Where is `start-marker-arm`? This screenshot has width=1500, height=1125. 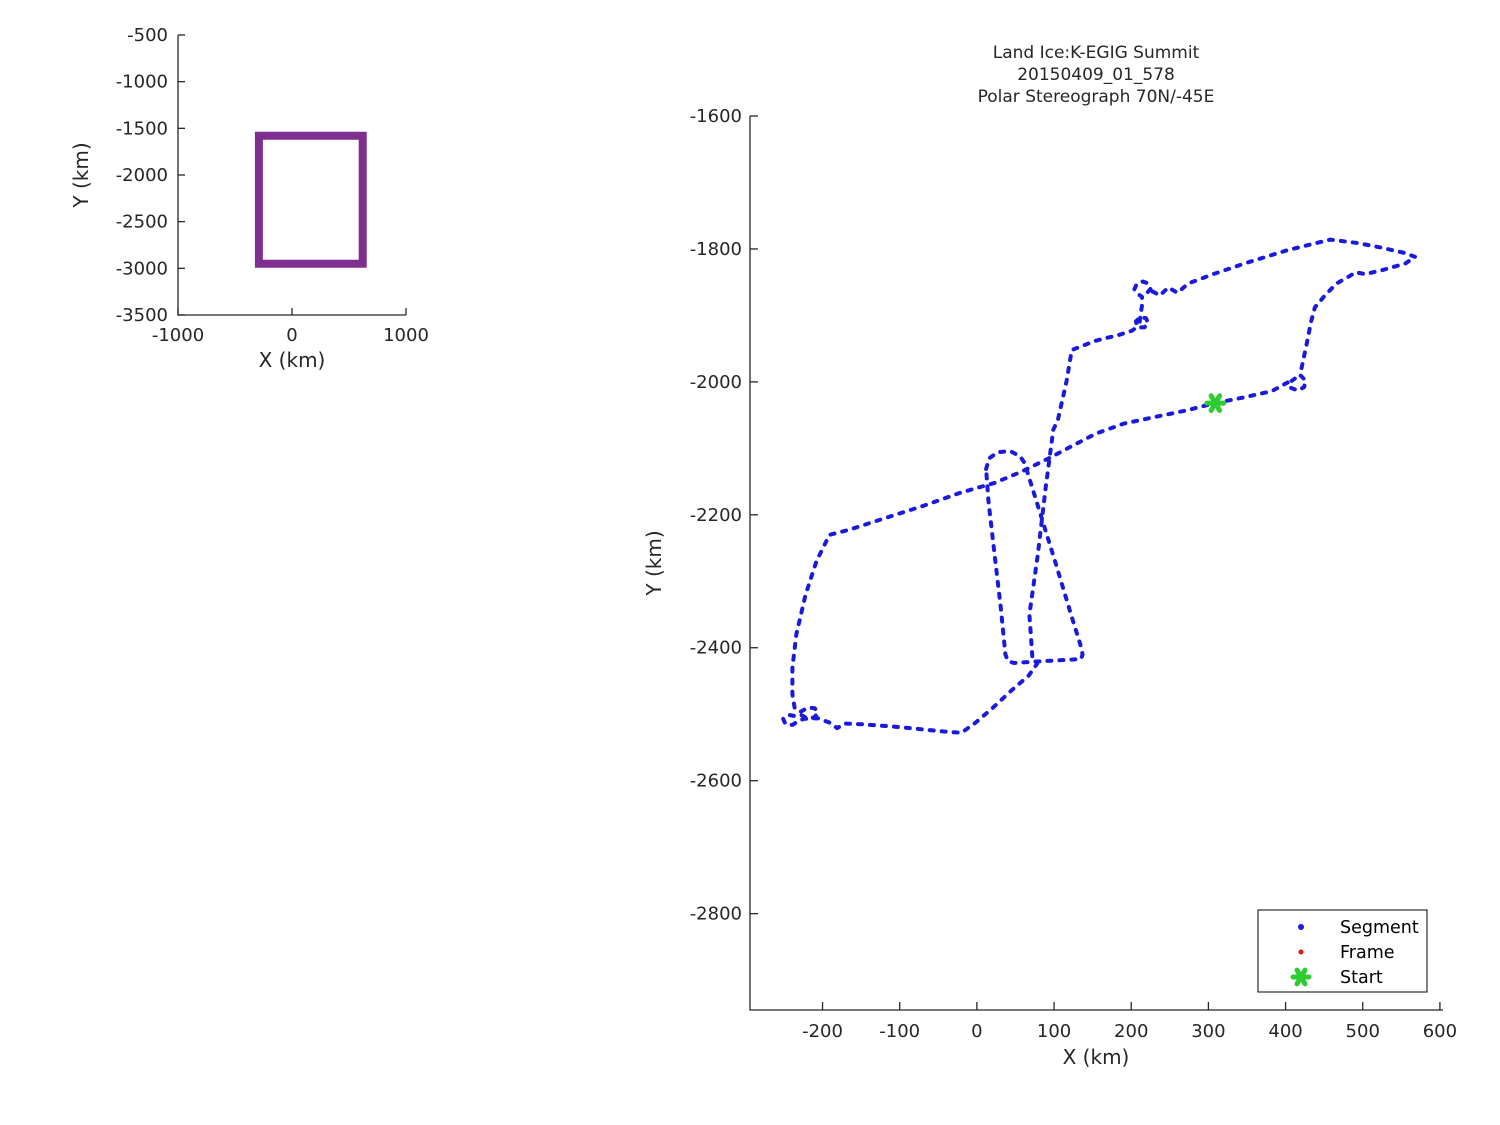 start-marker-arm is located at coordinates (1215, 403).